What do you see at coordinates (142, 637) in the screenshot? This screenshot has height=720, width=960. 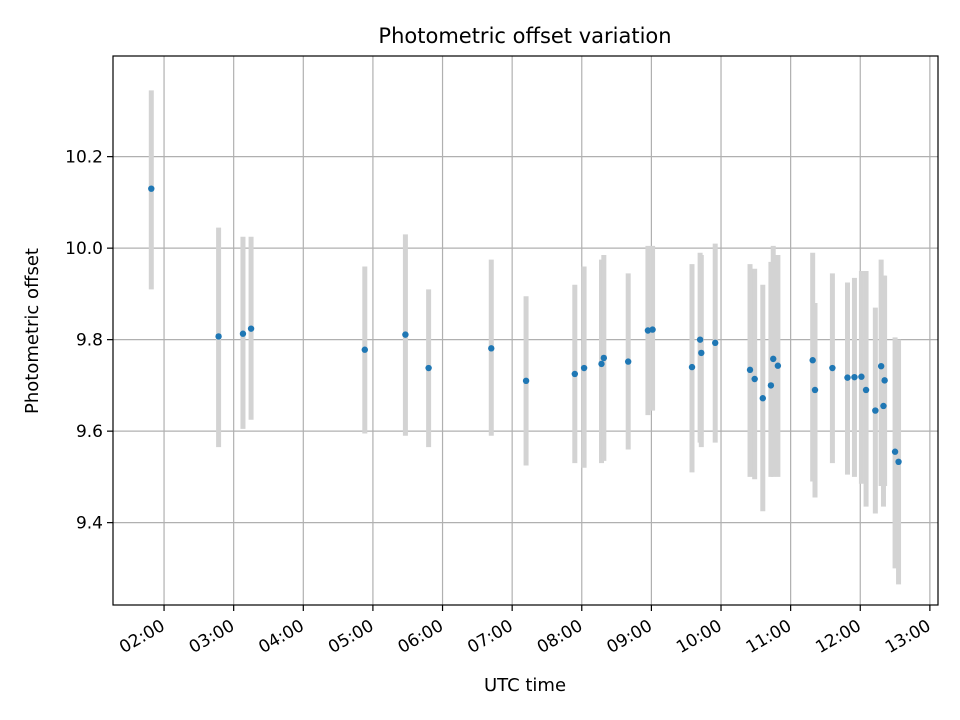 I see `x-tick-label: 02:00` at bounding box center [142, 637].